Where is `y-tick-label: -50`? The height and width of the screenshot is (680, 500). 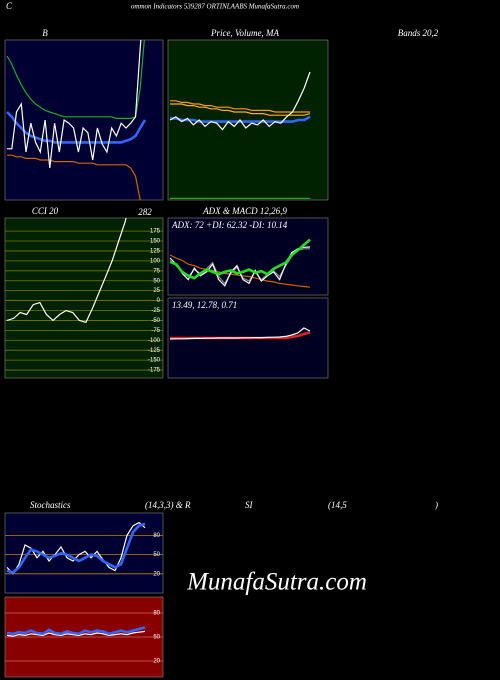 y-tick-label: -50 is located at coordinates (155, 321).